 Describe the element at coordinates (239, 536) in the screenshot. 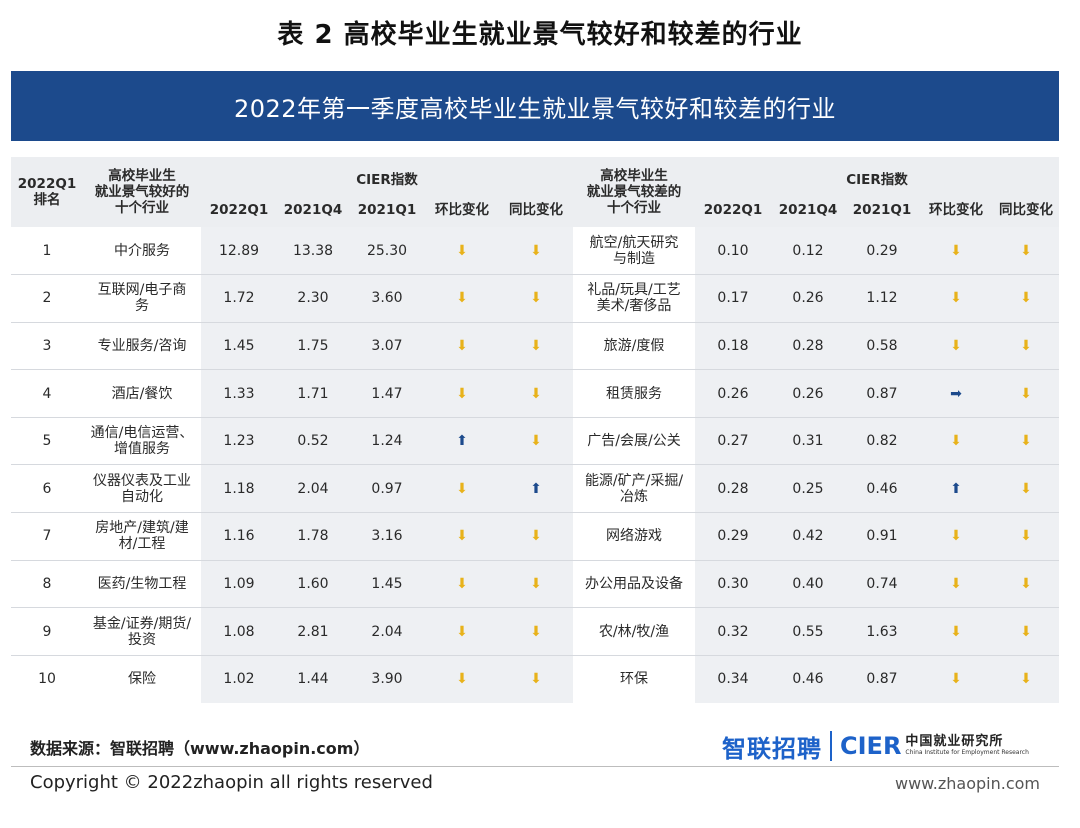

I see `good-2022q1: 1.16` at that location.